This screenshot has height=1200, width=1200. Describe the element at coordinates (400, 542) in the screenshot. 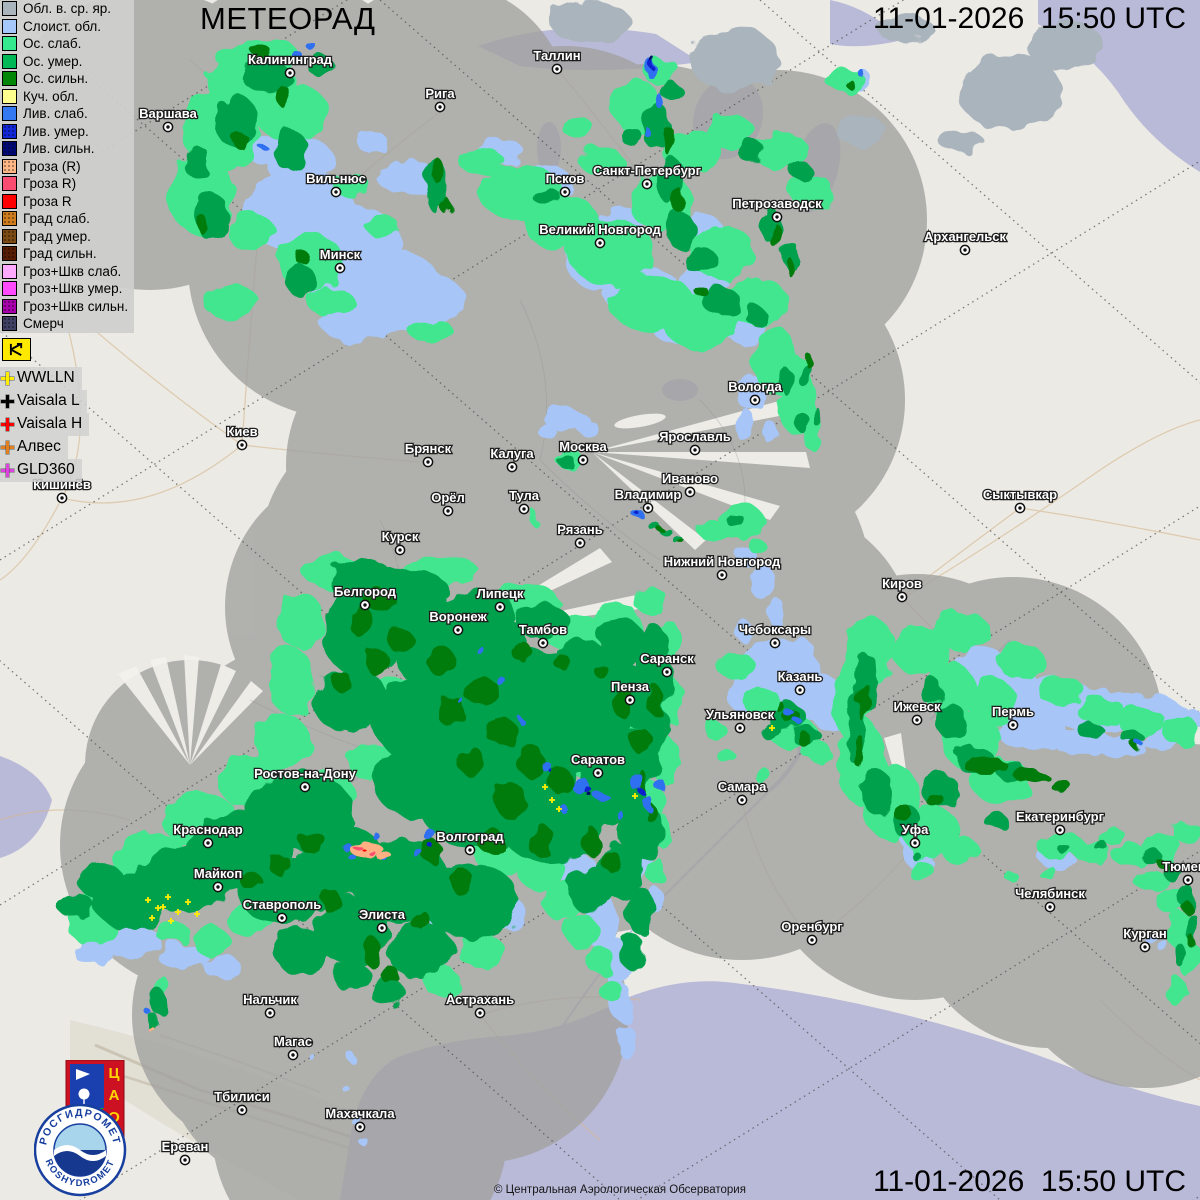

I see `city-Курск: Курск` at that location.